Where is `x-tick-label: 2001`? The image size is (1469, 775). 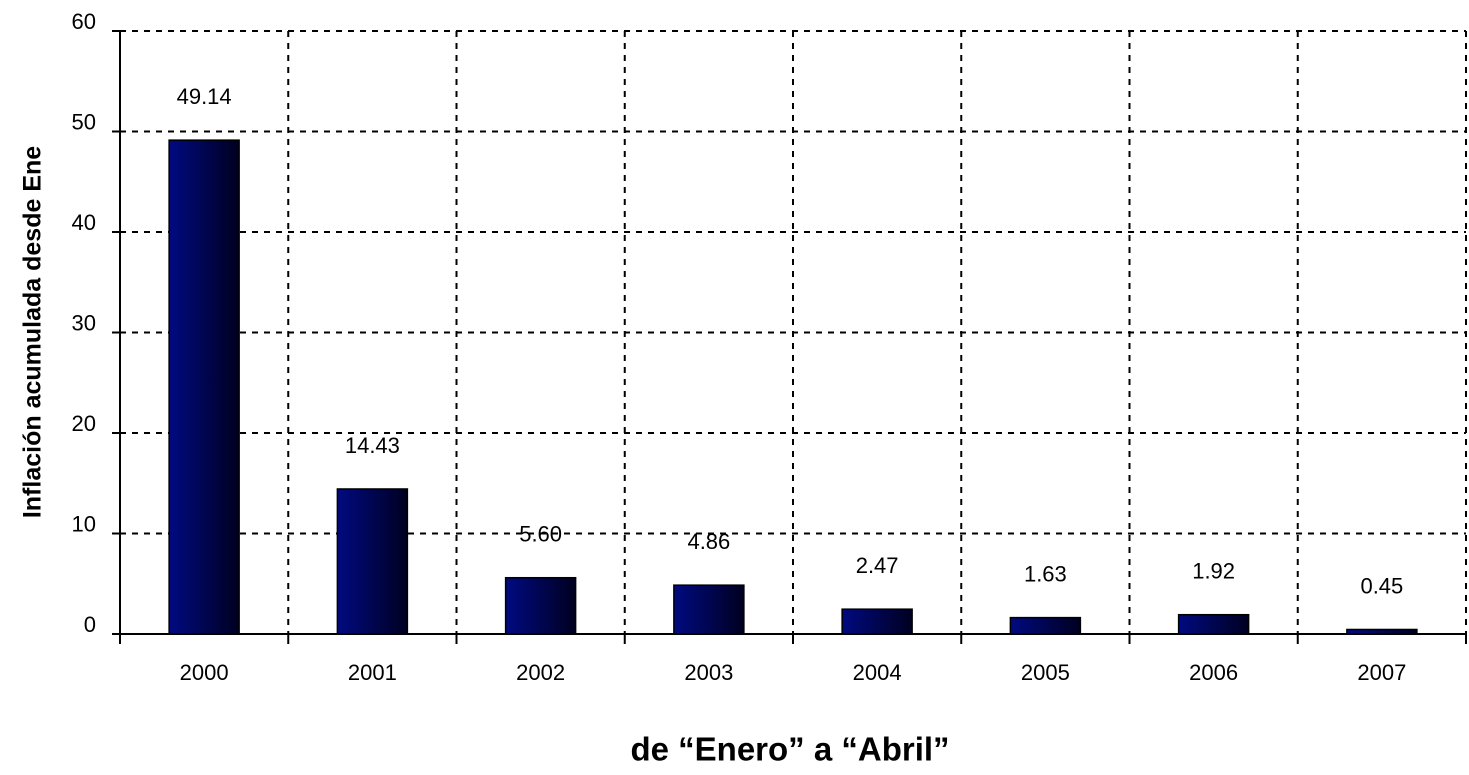
x-tick-label: 2001 is located at coordinates (372, 672).